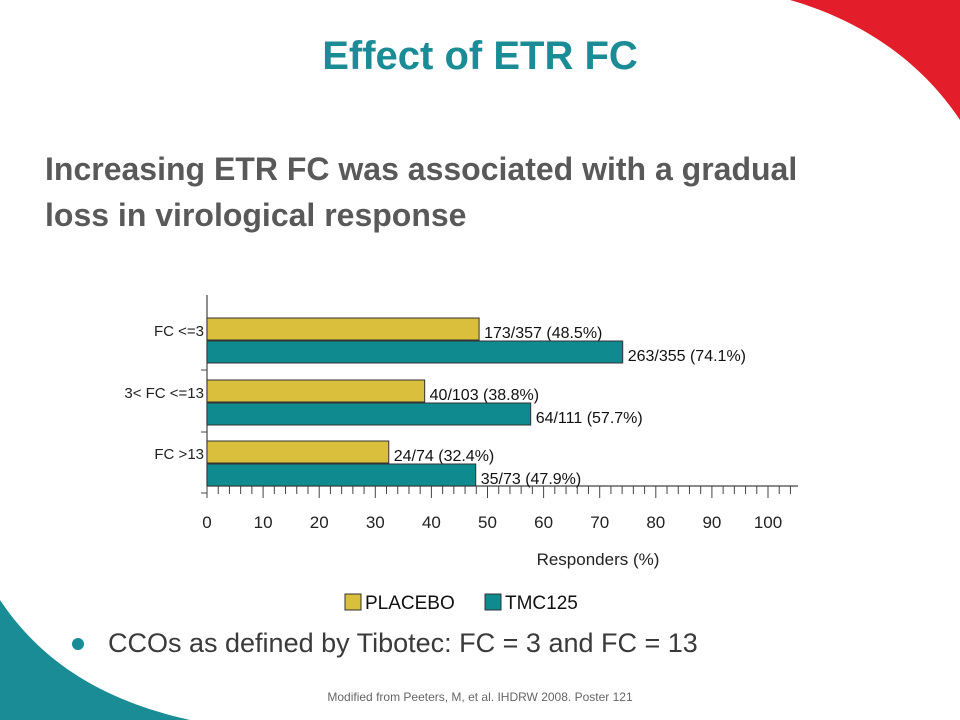 This screenshot has height=720, width=960. Describe the element at coordinates (375, 522) in the screenshot. I see `x-tick-label: 30` at that location.